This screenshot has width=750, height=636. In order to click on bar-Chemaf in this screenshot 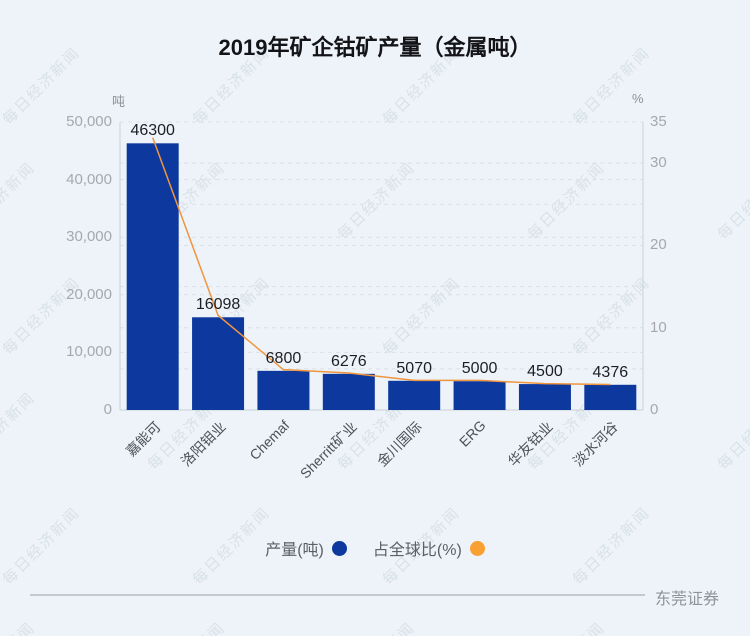, I will do `click(283, 390)`.